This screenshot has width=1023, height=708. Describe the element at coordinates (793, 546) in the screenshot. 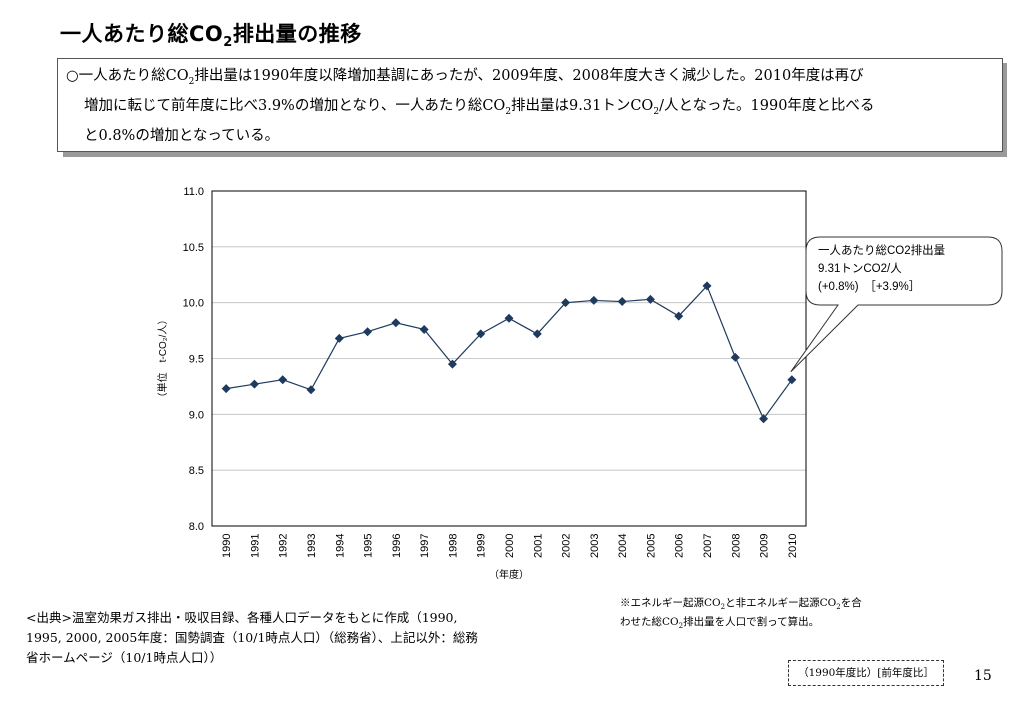

I see `x-tick-label: 2010` at that location.